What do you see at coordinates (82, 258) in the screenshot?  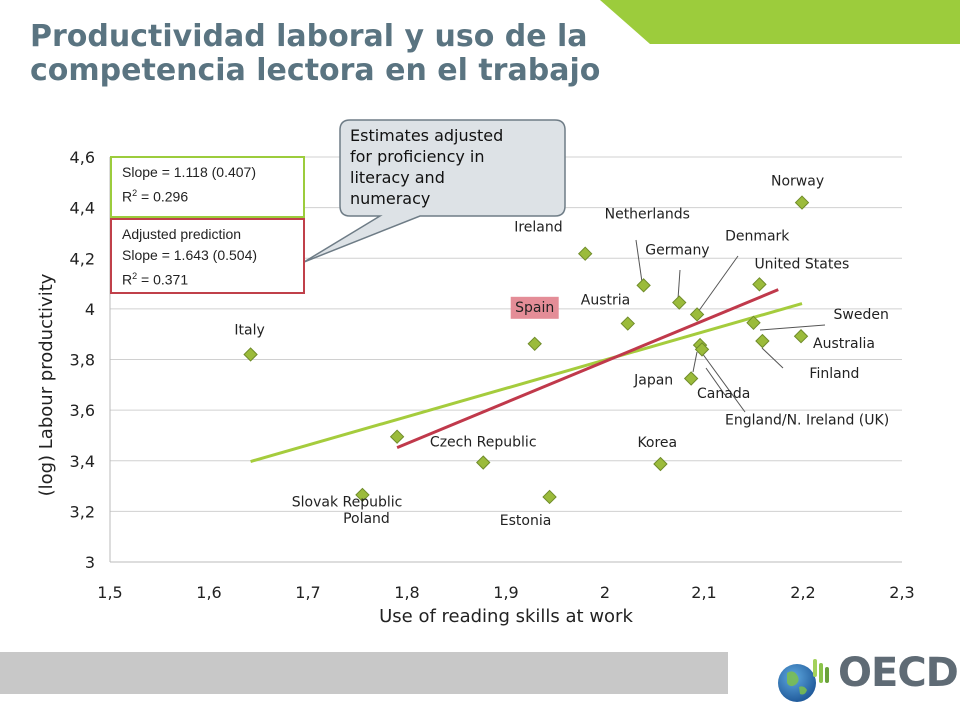 I see `y-tick-label: 4,2` at bounding box center [82, 258].